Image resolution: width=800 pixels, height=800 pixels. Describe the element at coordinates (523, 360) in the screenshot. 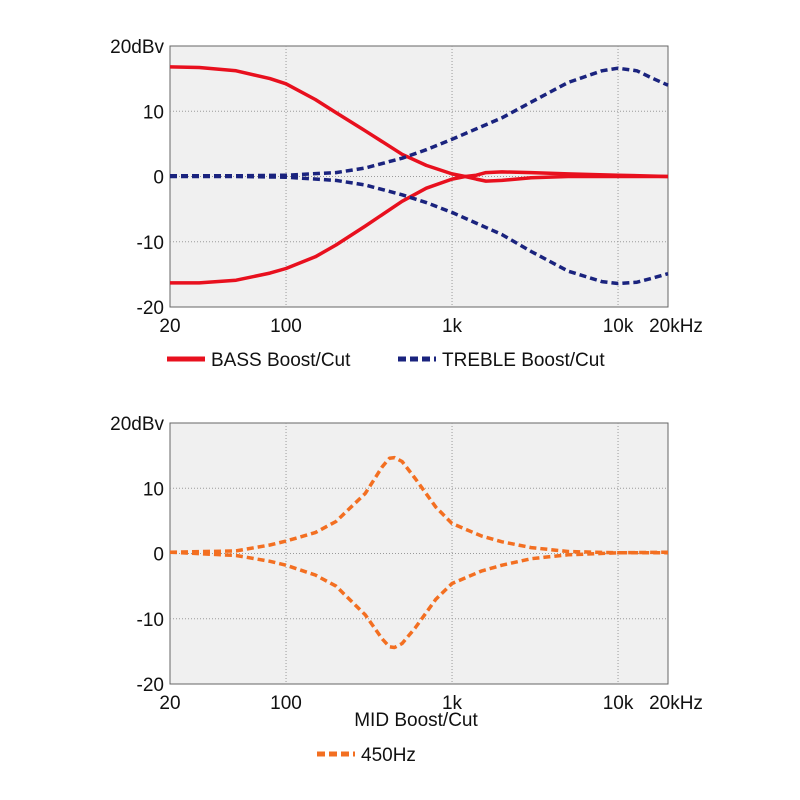

I see `legend-label-treble: TREBLE Boost/Cut` at that location.